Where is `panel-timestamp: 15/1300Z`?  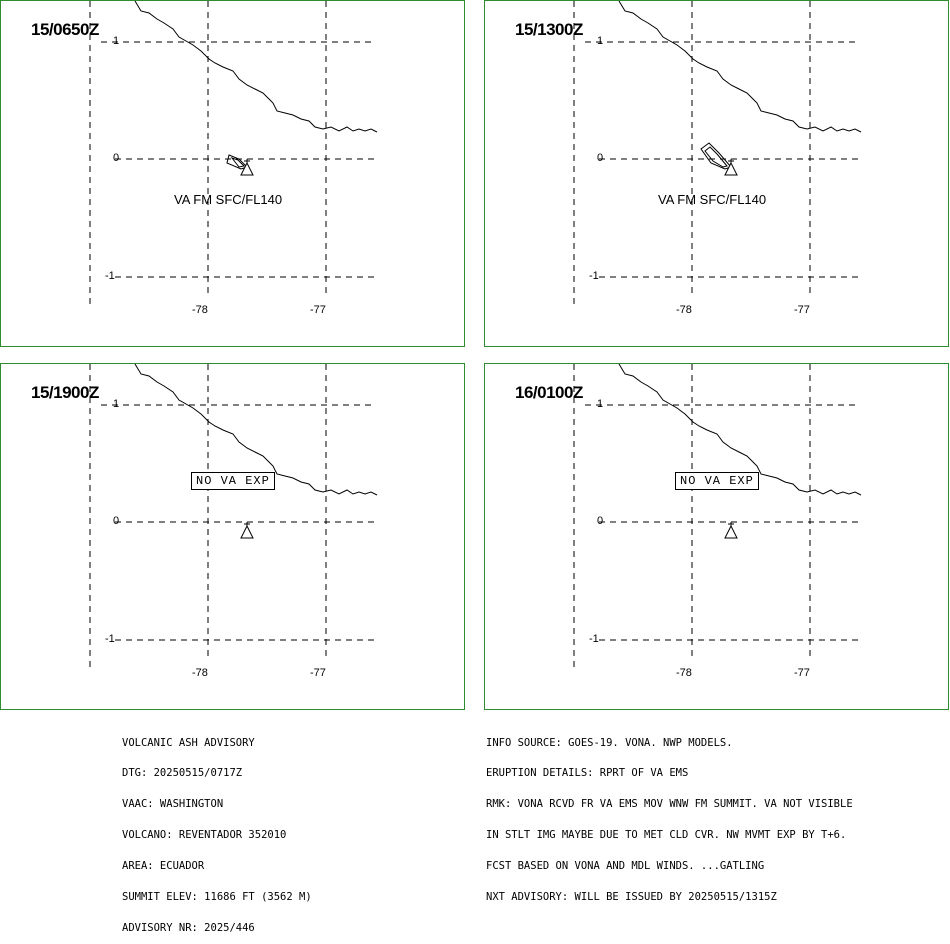
panel-timestamp: 15/1300Z is located at coordinates (549, 29).